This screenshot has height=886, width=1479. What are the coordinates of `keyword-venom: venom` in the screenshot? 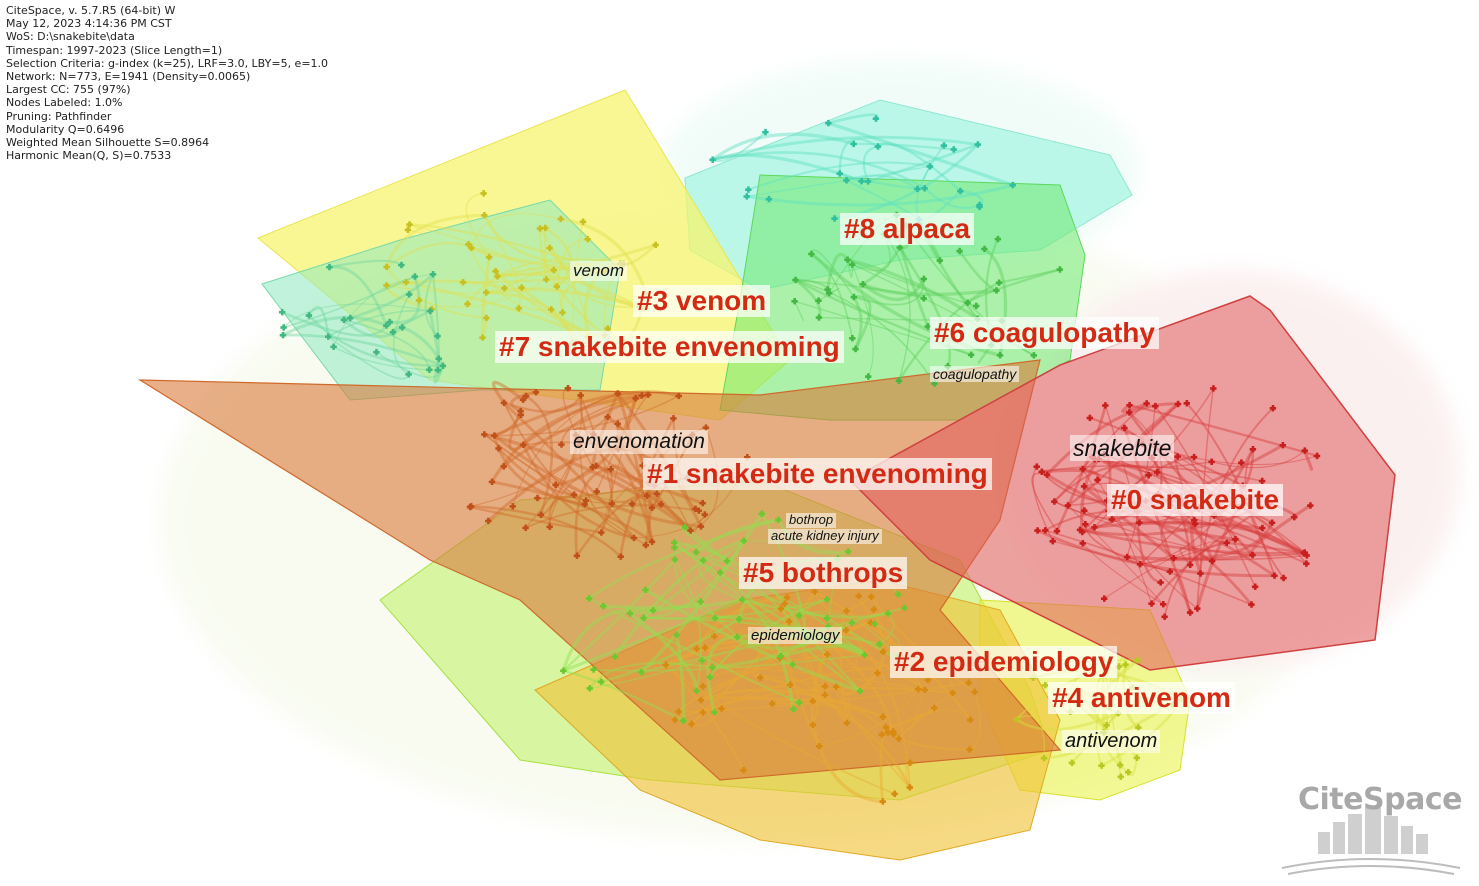 It's located at (599, 271).